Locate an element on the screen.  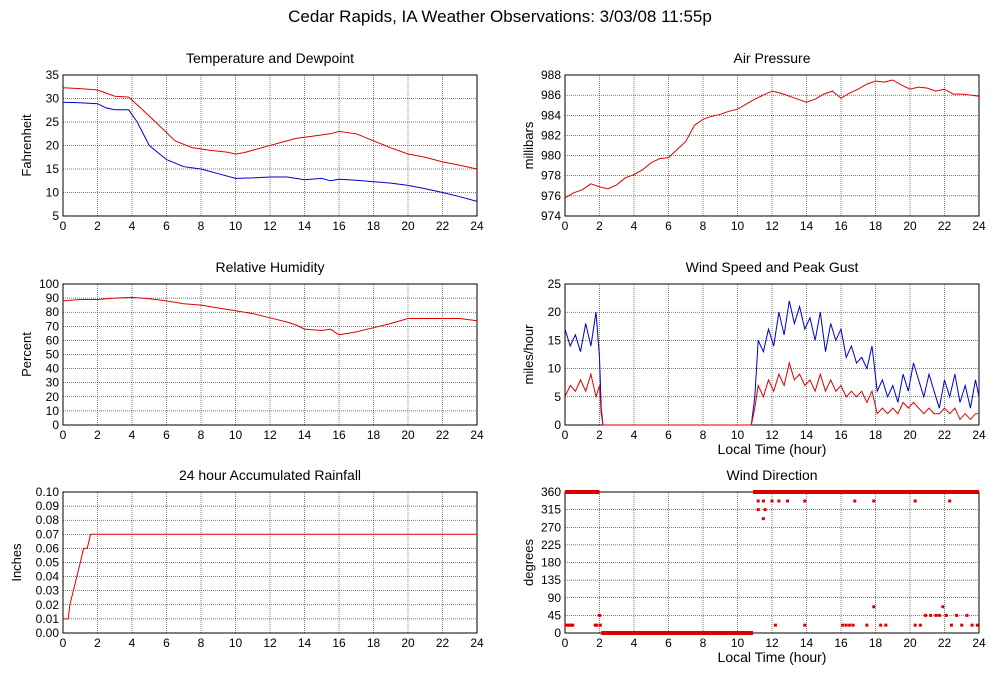
y-tick-label: 60 is located at coordinates (53, 340).